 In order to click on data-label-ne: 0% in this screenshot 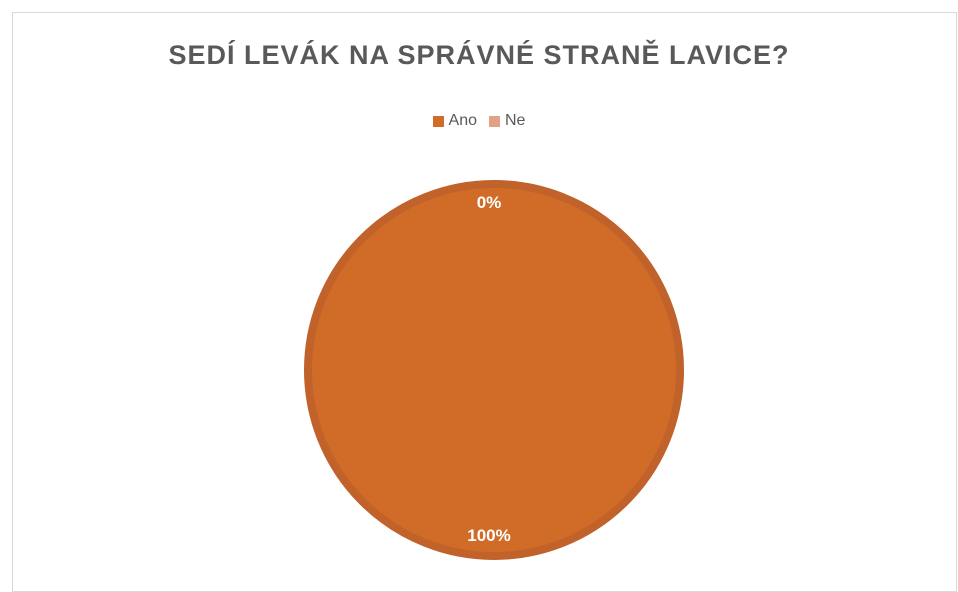, I will do `click(489, 202)`.